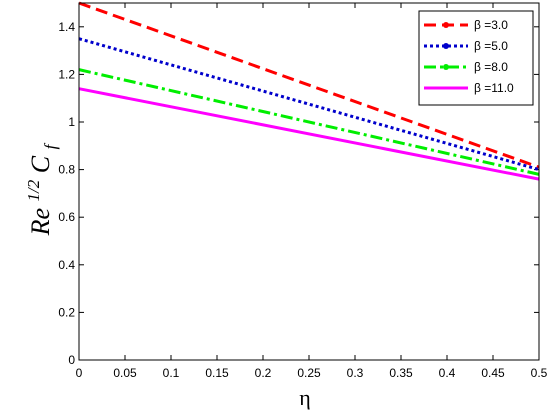  Describe the element at coordinates (33, 190) in the screenshot. I see `y-axis-label-sup: 1/2` at that location.